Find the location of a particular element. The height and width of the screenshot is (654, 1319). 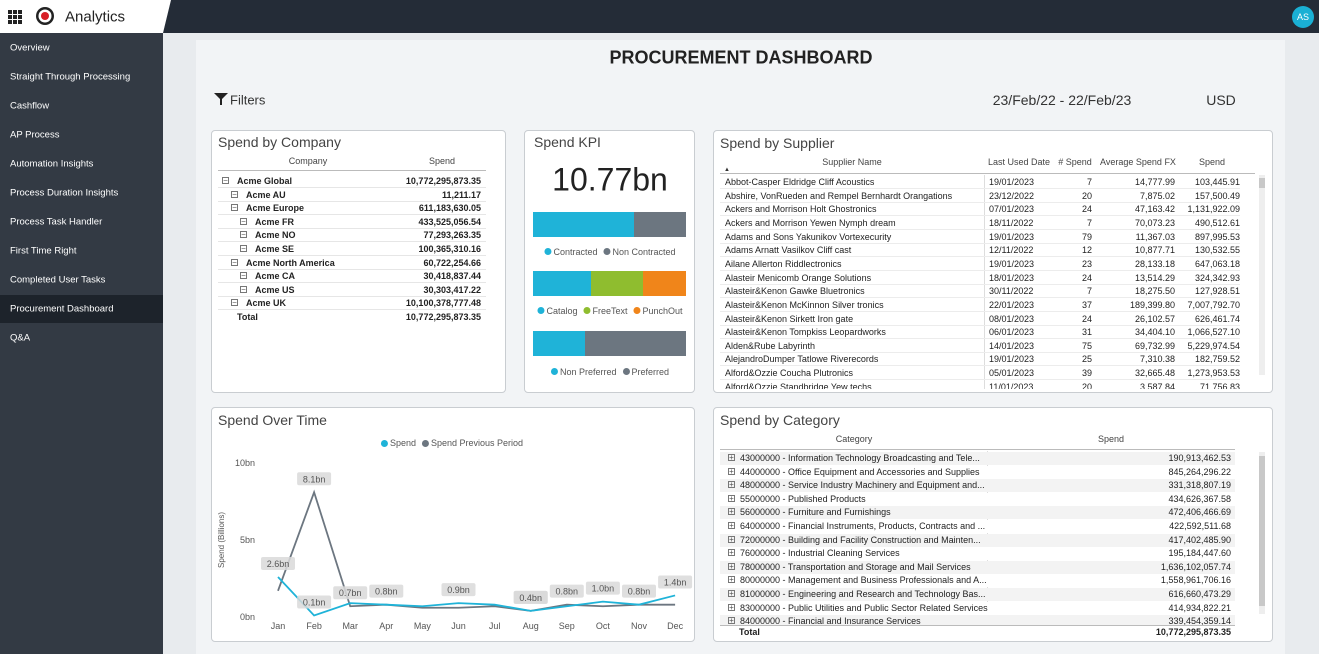

supplier-cell: 157,500.49 is located at coordinates (1217, 195).